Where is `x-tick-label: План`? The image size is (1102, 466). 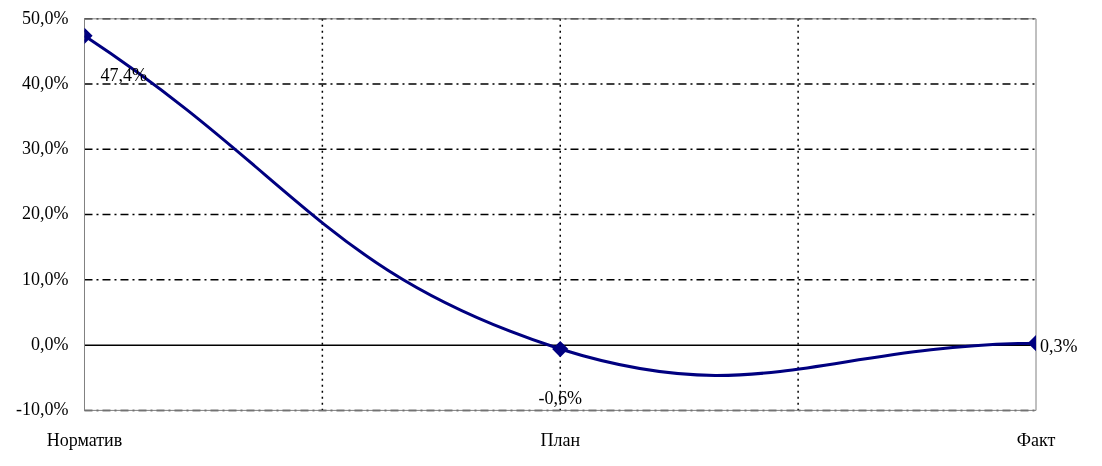 x-tick-label: План is located at coordinates (560, 439).